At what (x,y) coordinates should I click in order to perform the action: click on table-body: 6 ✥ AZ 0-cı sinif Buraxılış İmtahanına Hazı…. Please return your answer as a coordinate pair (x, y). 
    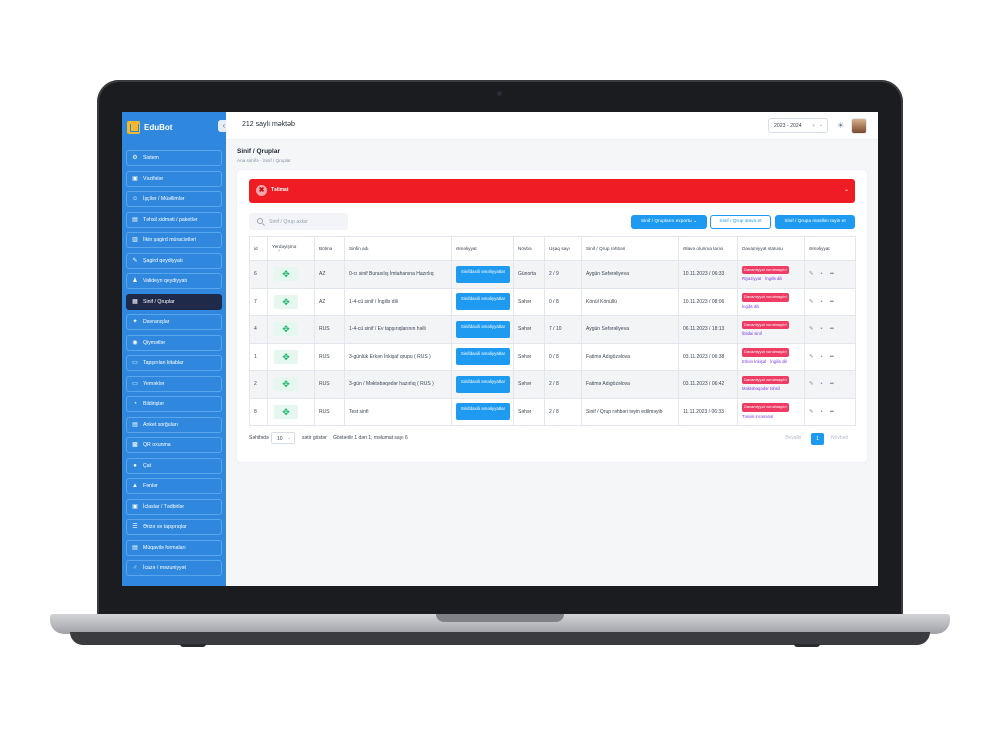
    Looking at the image, I should click on (552, 343).